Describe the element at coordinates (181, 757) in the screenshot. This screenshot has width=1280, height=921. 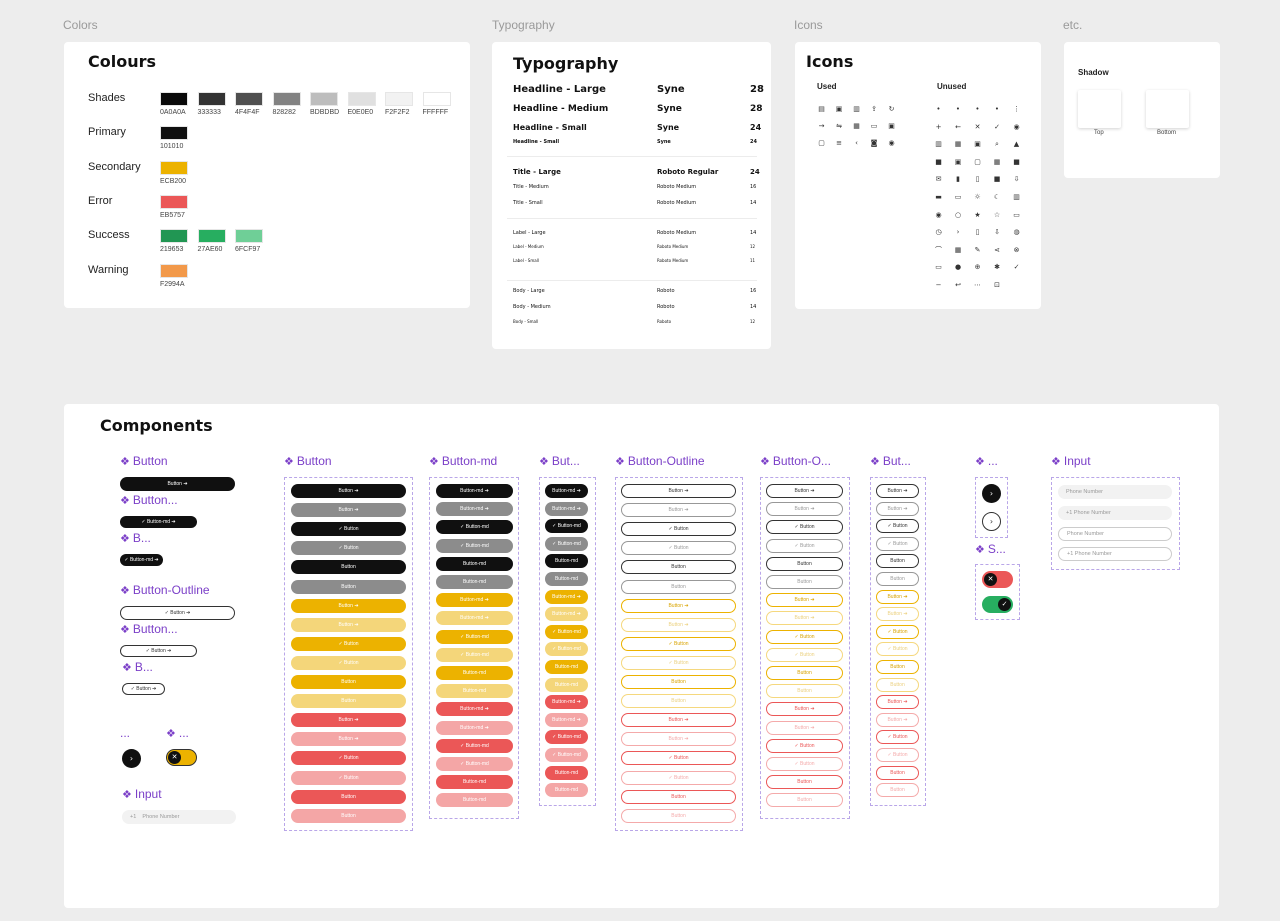
I see `switch-sample: ✕` at that location.